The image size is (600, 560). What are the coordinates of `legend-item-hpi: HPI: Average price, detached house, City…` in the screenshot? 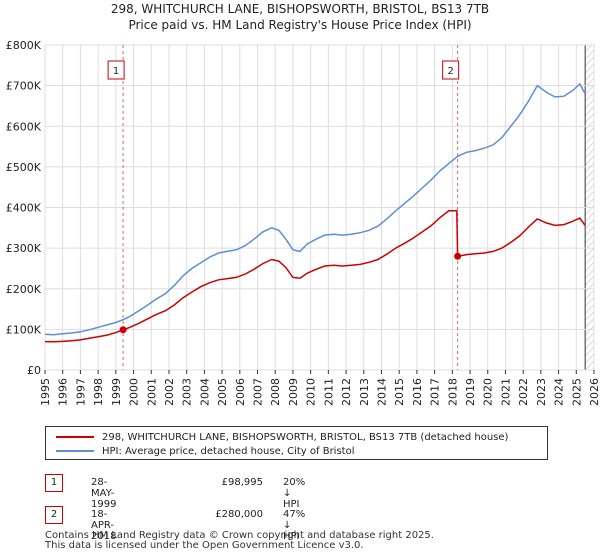 It's located at (205, 451).